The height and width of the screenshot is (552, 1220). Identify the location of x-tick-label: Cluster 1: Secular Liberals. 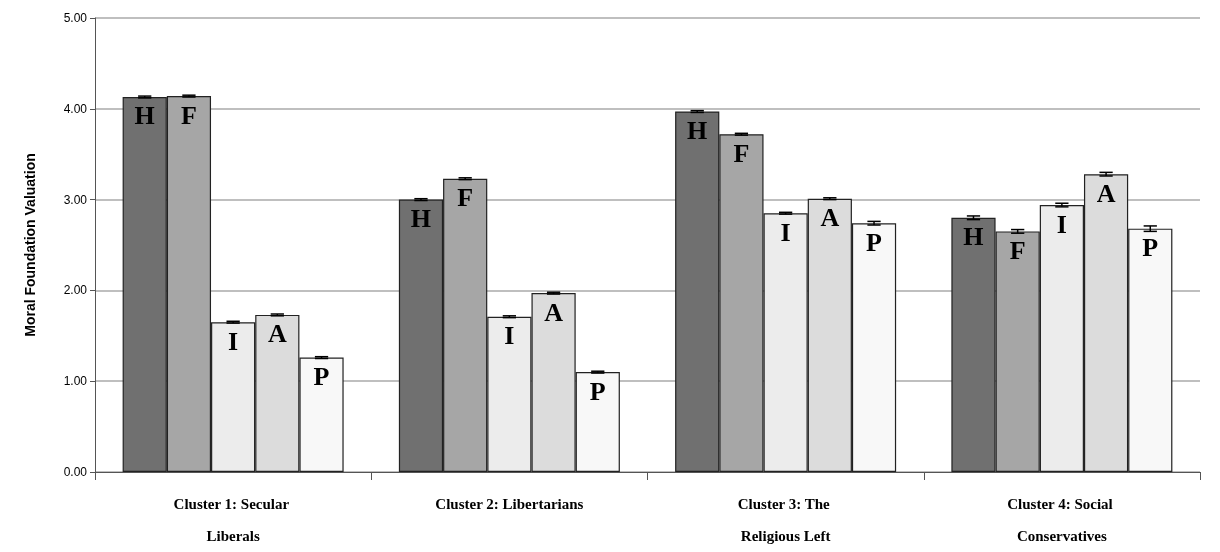
(233, 520).